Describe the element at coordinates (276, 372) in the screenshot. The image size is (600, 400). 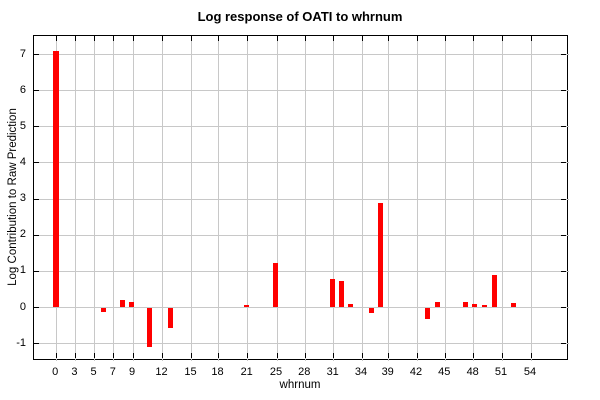
I see `x-tick-label: 25` at that location.